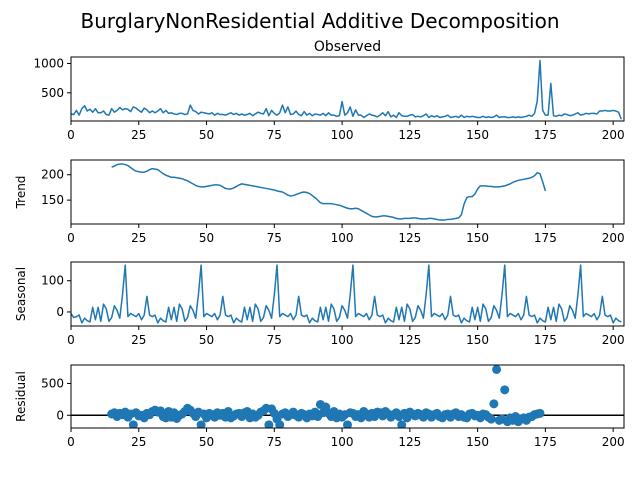 The height and width of the screenshot is (480, 640). Describe the element at coordinates (52, 281) in the screenshot. I see `y-tick-label: 100` at that location.